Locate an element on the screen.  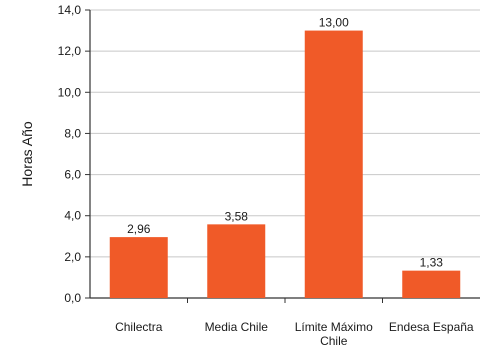
y-tick-labels: 0,0 2,0 4,0 6,0 8,0 10,0 12,0 14,0 is located at coordinates (70, 154).